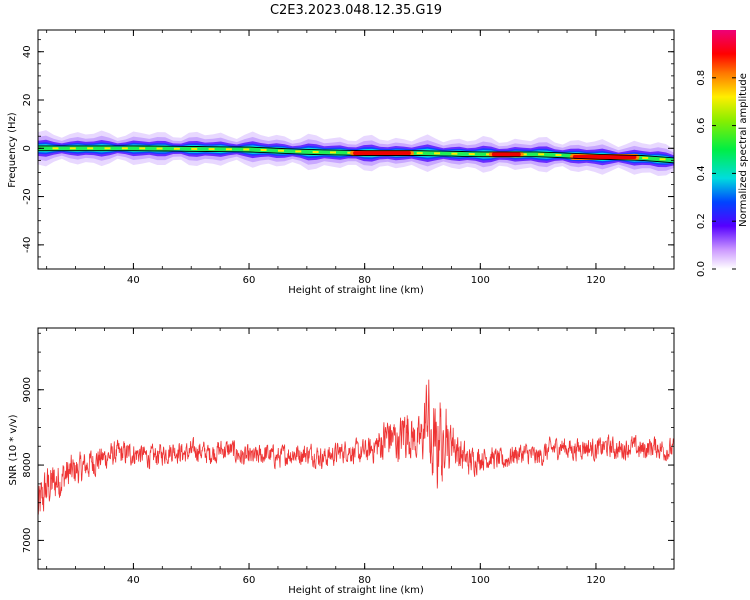 Image resolution: width=750 pixels, height=600 pixels. What do you see at coordinates (480, 280) in the screenshot?
I see `spectrogram-xtick-label: 100` at bounding box center [480, 280].